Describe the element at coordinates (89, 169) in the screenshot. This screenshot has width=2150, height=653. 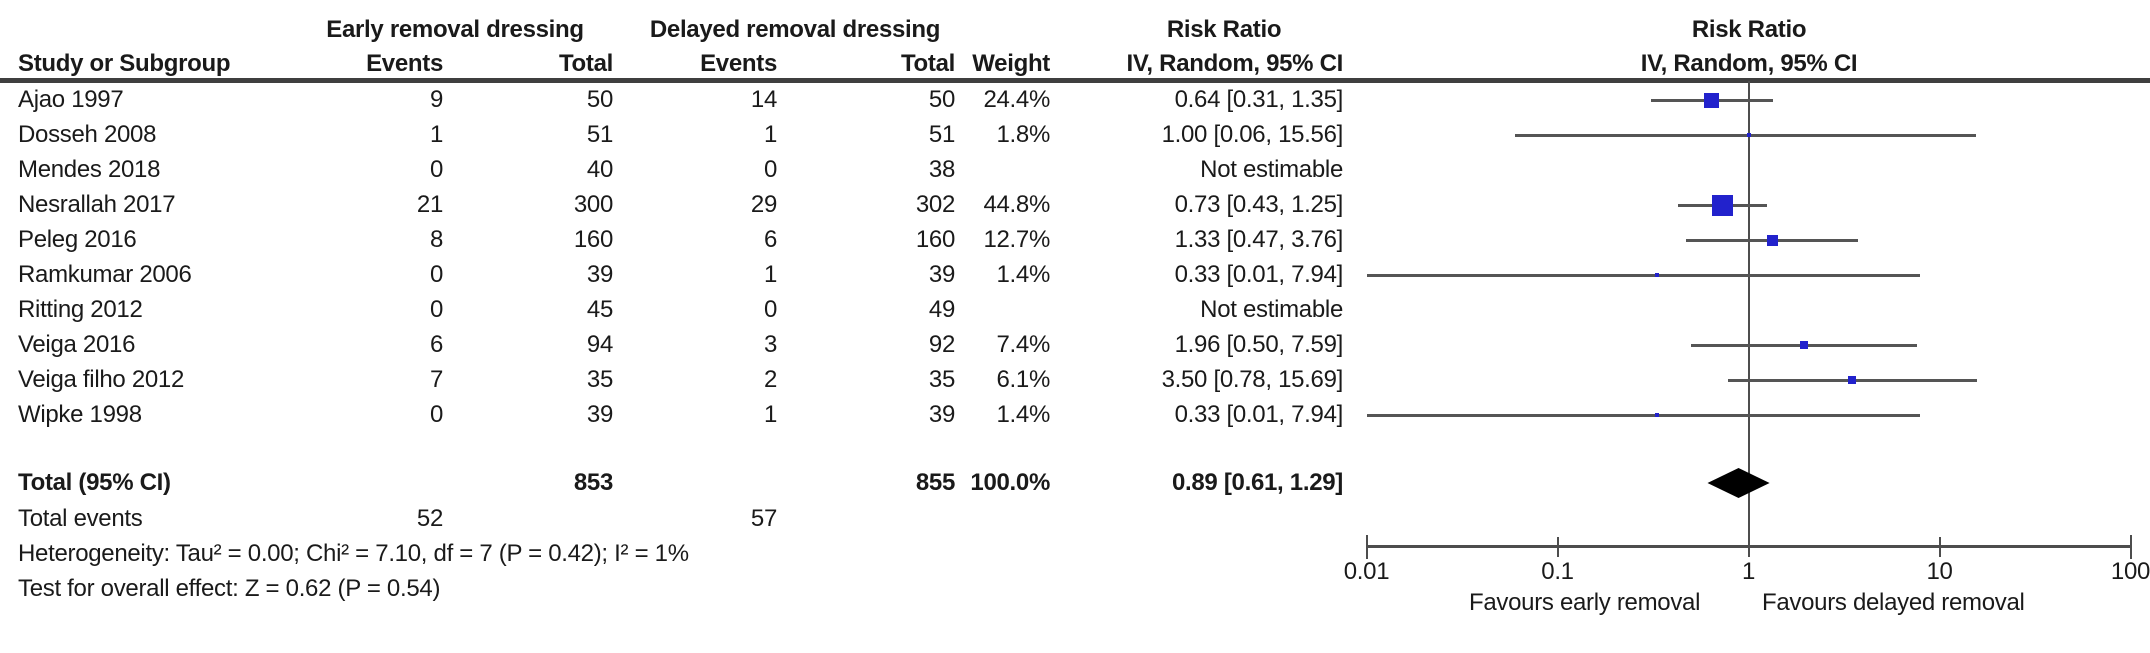
I see `study-name: Mendes 2018` at that location.